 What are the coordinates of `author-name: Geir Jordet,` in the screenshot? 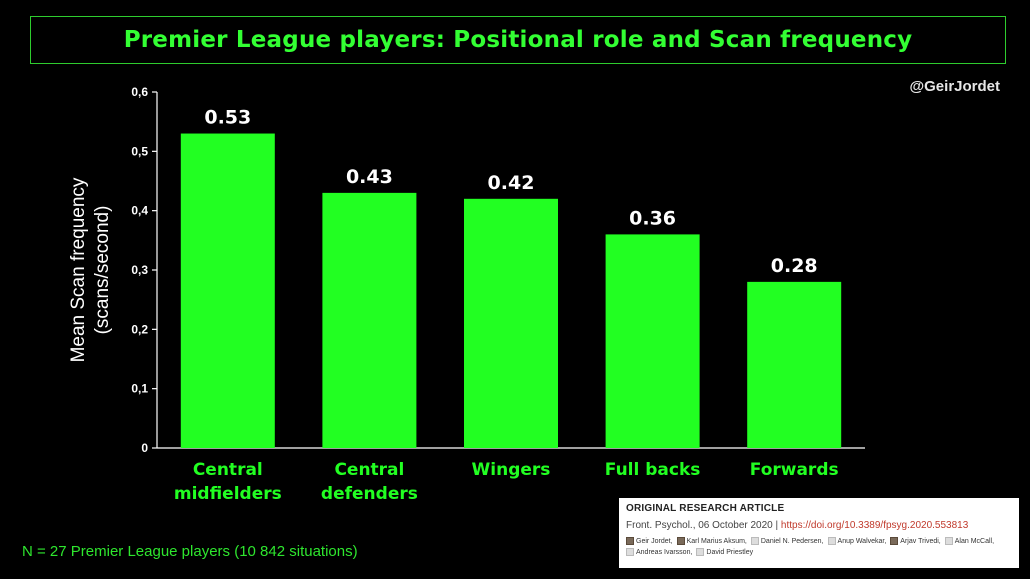 It's located at (654, 541).